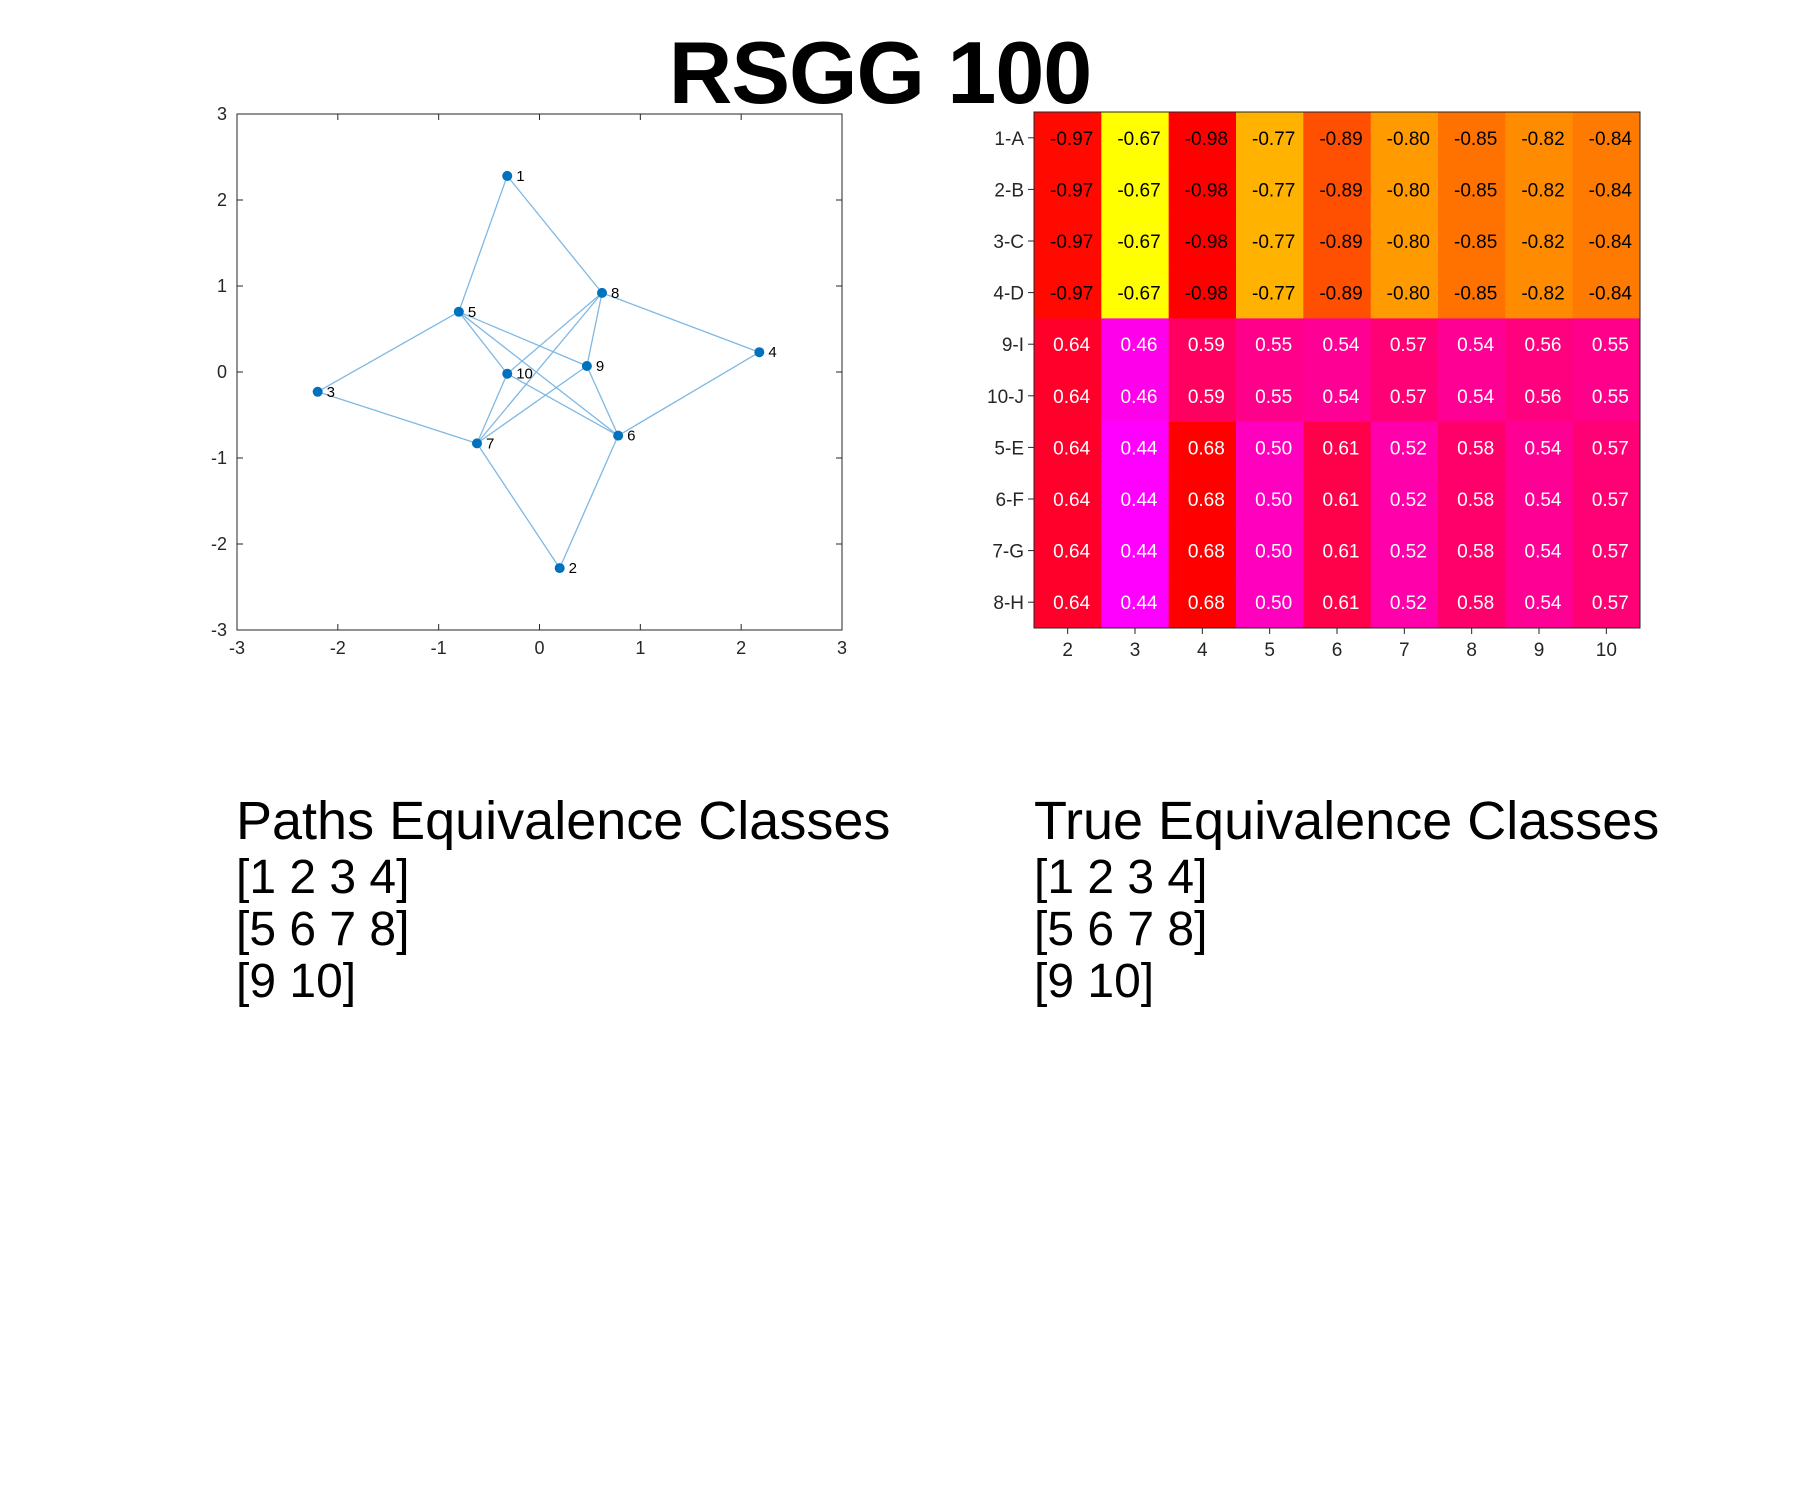  Describe the element at coordinates (490, 443) in the screenshot. I see `node-label: 7` at that location.